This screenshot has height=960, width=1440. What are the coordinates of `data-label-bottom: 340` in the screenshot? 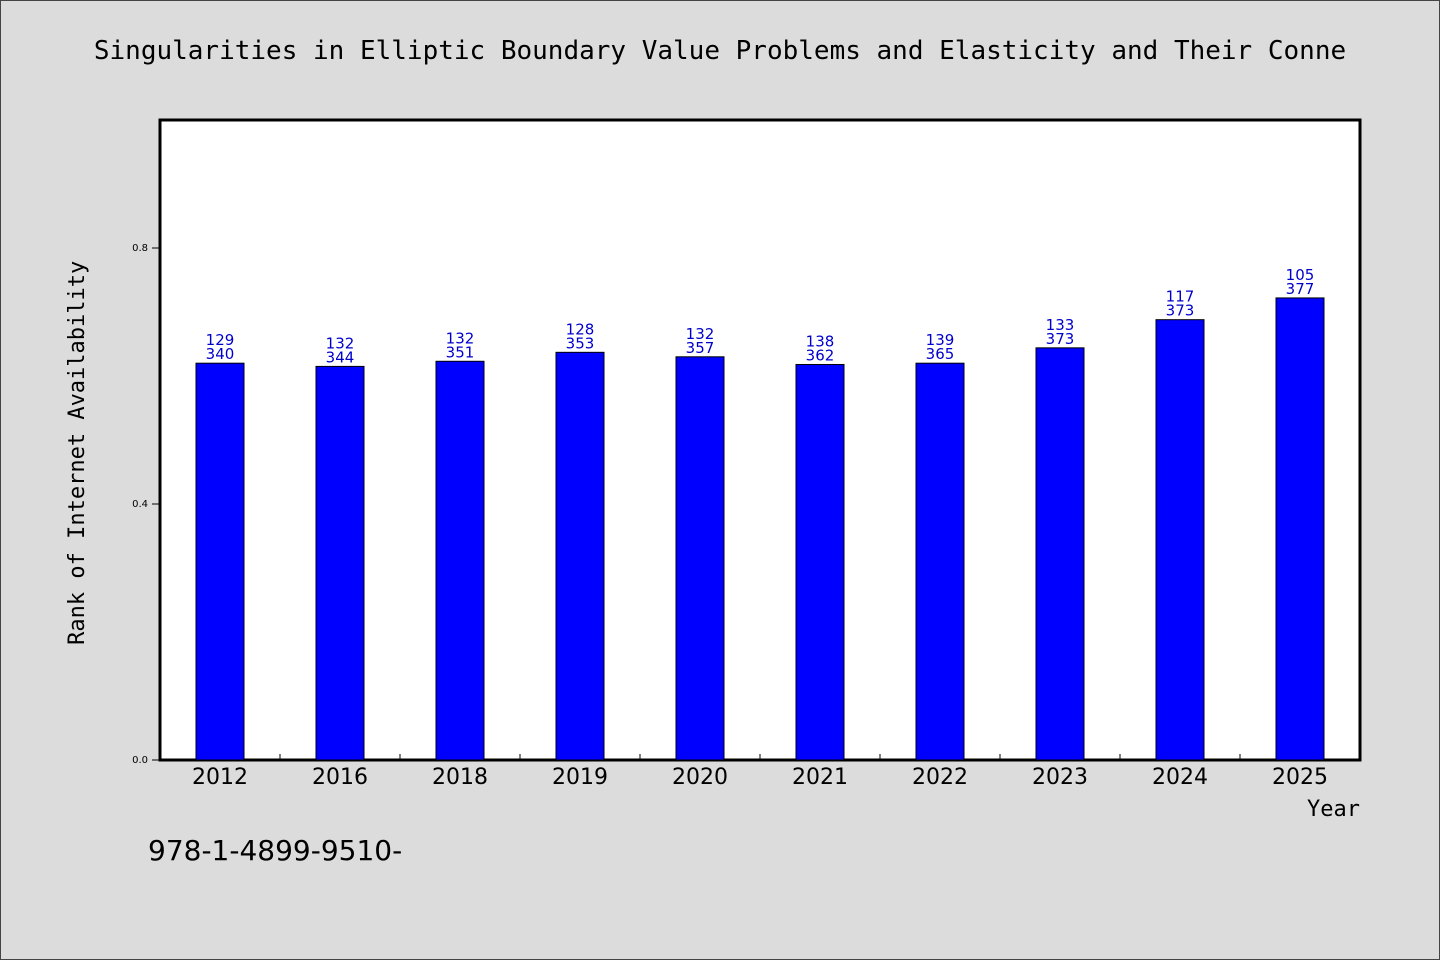 It's located at (220, 354).